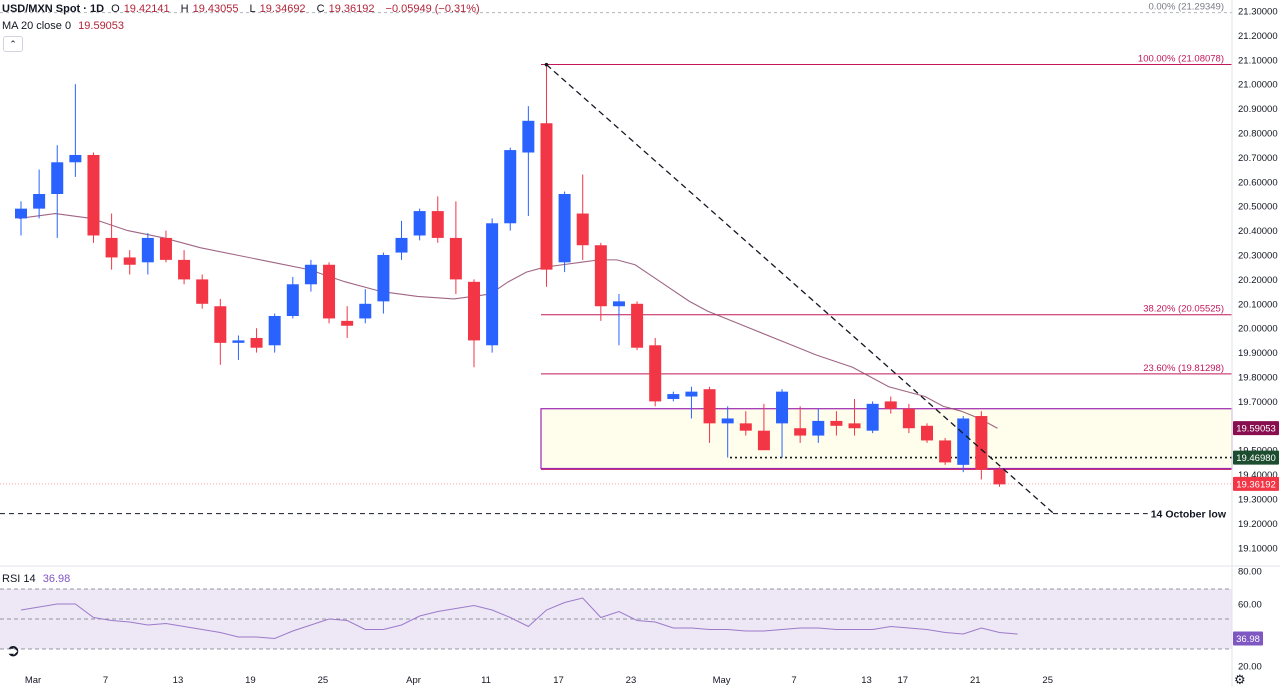 The image size is (1280, 688). What do you see at coordinates (1256, 483) in the screenshot?
I see `price-tag-bg` at bounding box center [1256, 483].